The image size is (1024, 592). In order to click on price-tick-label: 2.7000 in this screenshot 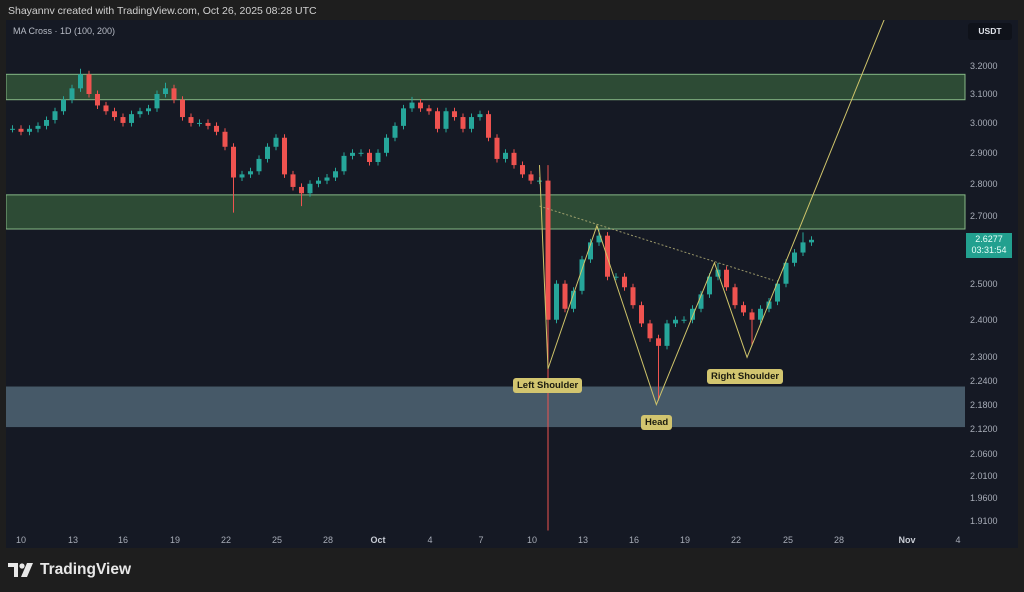, I will do `click(984, 215)`.